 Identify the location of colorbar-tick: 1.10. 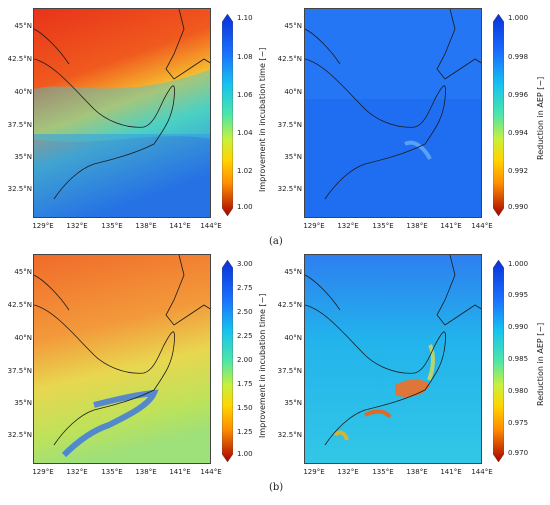
(245, 18).